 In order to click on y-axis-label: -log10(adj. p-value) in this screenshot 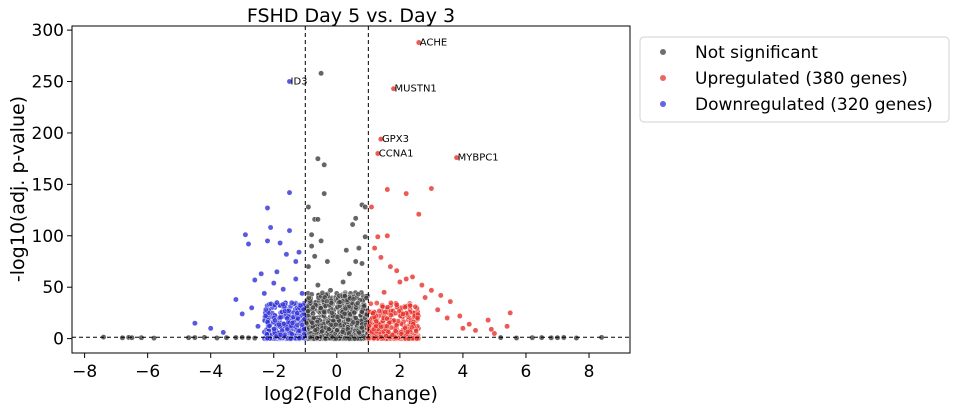, I will do `click(18, 189)`.